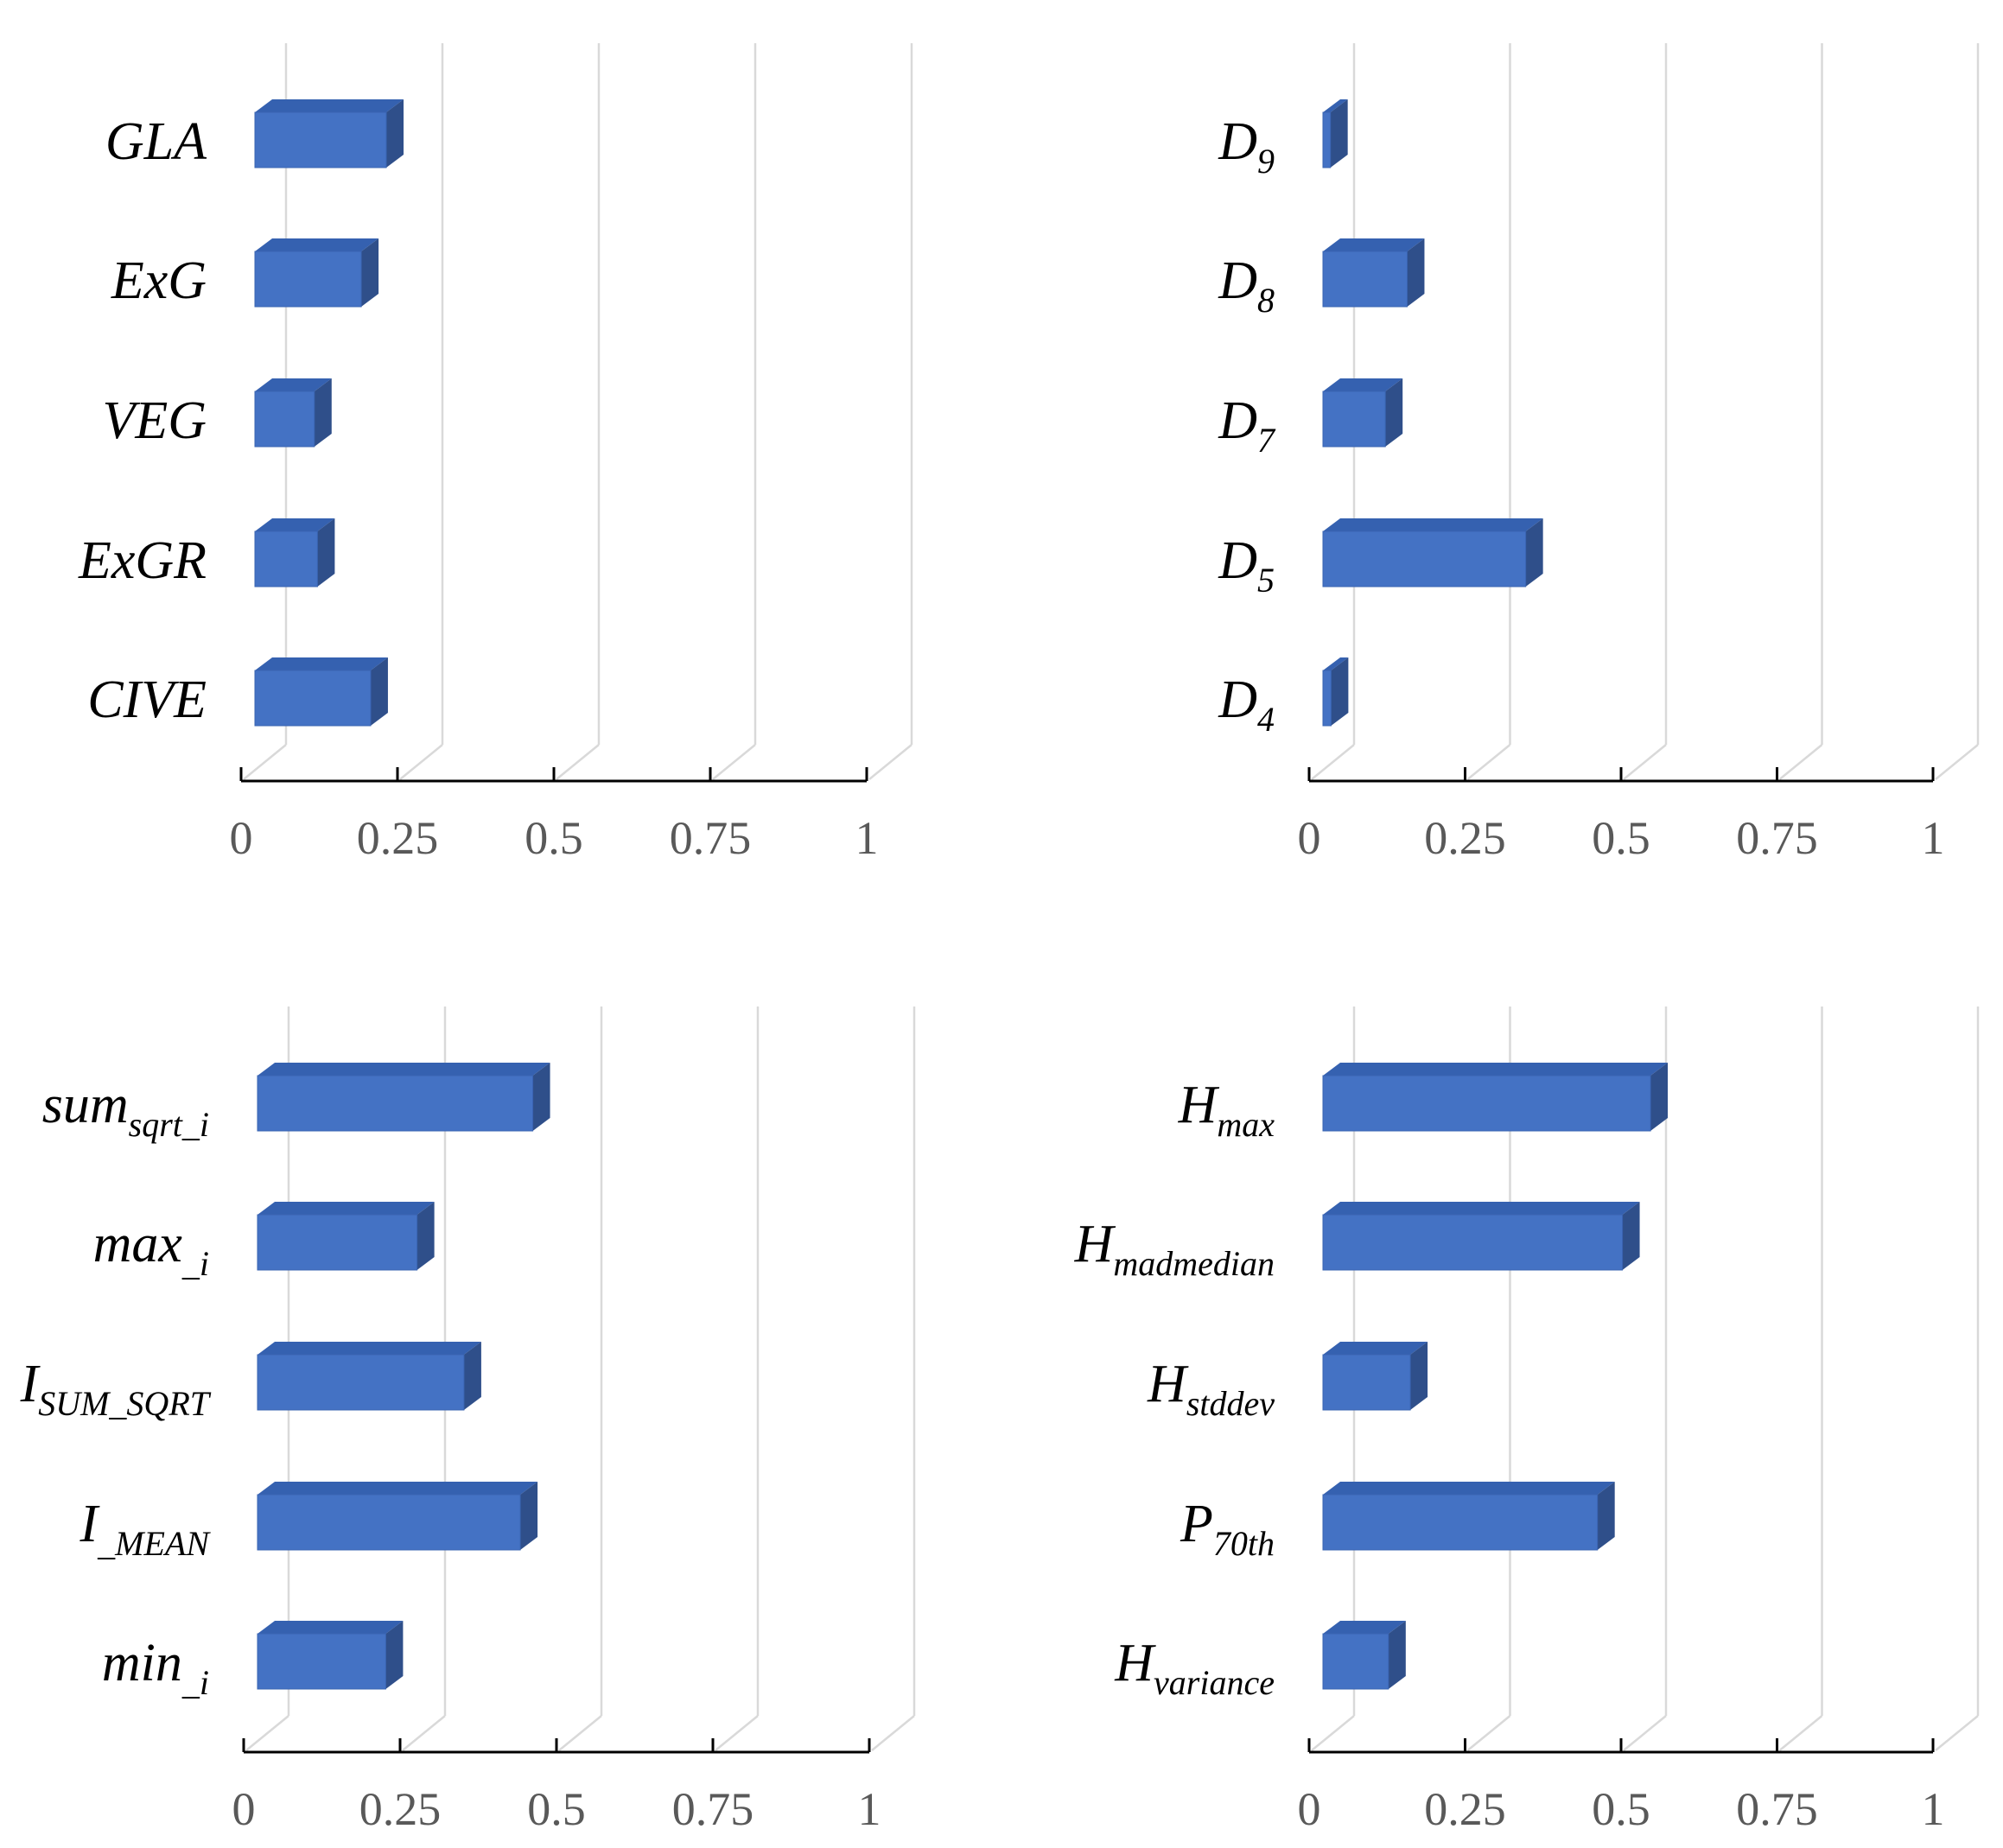 Image resolution: width=2003 pixels, height=1848 pixels. I want to click on category-label-subscript: madmedian, so click(1194, 1263).